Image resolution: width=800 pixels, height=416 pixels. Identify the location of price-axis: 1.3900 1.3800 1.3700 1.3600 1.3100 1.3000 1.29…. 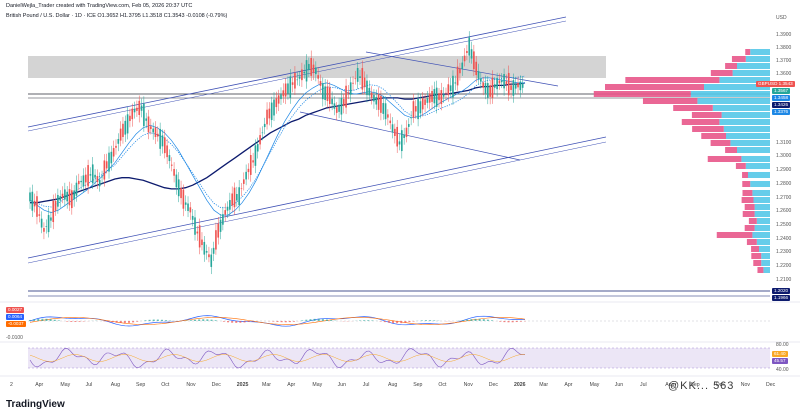
(784, 157).